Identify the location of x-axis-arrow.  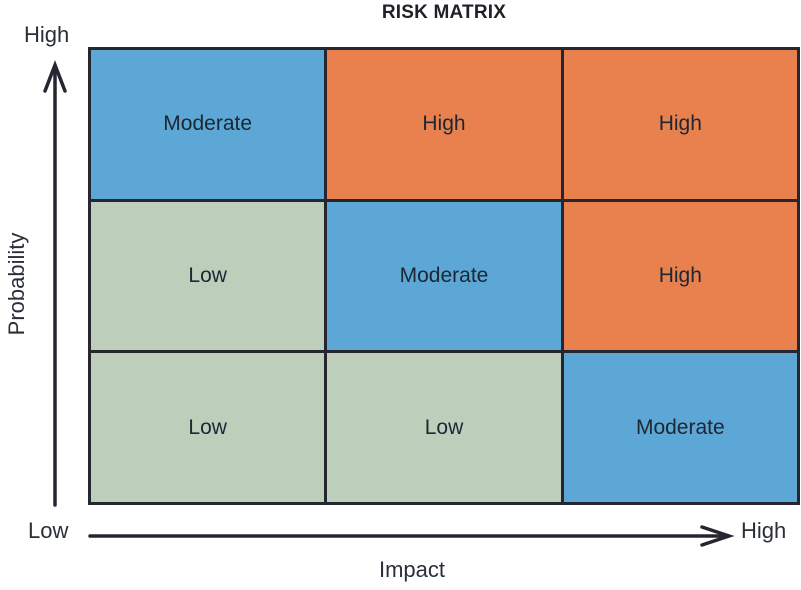
(411, 536).